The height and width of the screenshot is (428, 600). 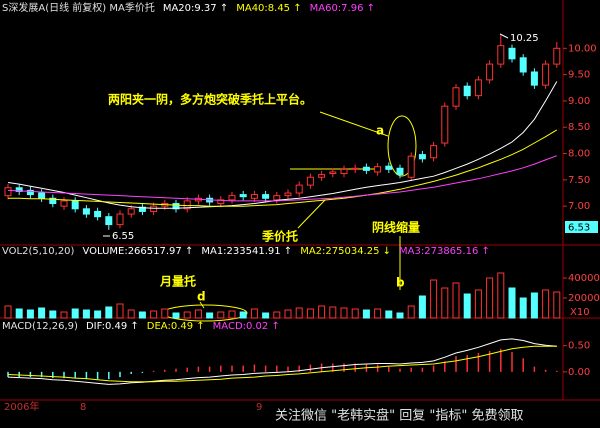 I want to click on annotation: 月量托, so click(x=177, y=281).